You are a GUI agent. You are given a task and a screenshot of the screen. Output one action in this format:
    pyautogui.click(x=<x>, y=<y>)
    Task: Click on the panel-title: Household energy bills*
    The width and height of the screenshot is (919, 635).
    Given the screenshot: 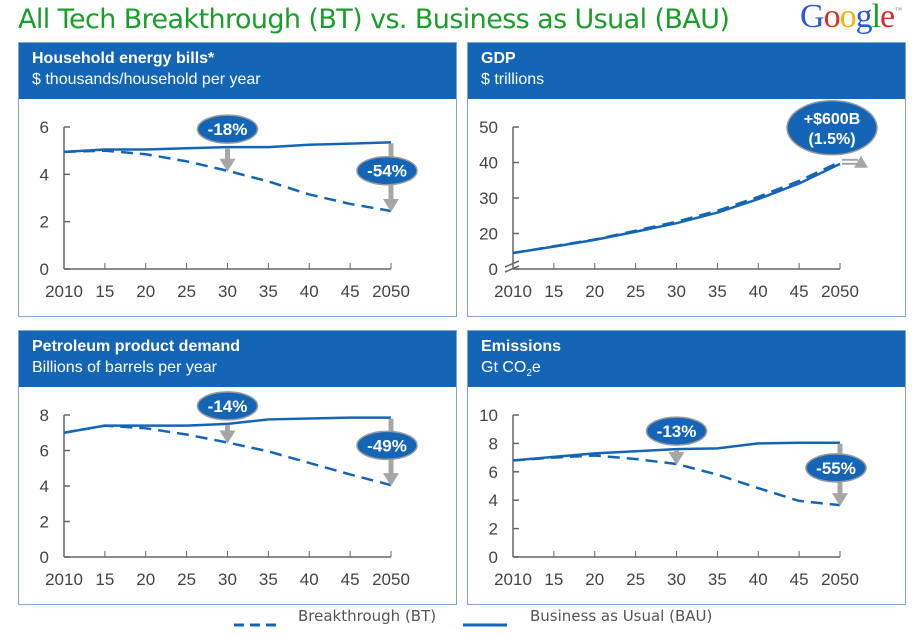 What is the action you would take?
    pyautogui.click(x=123, y=58)
    